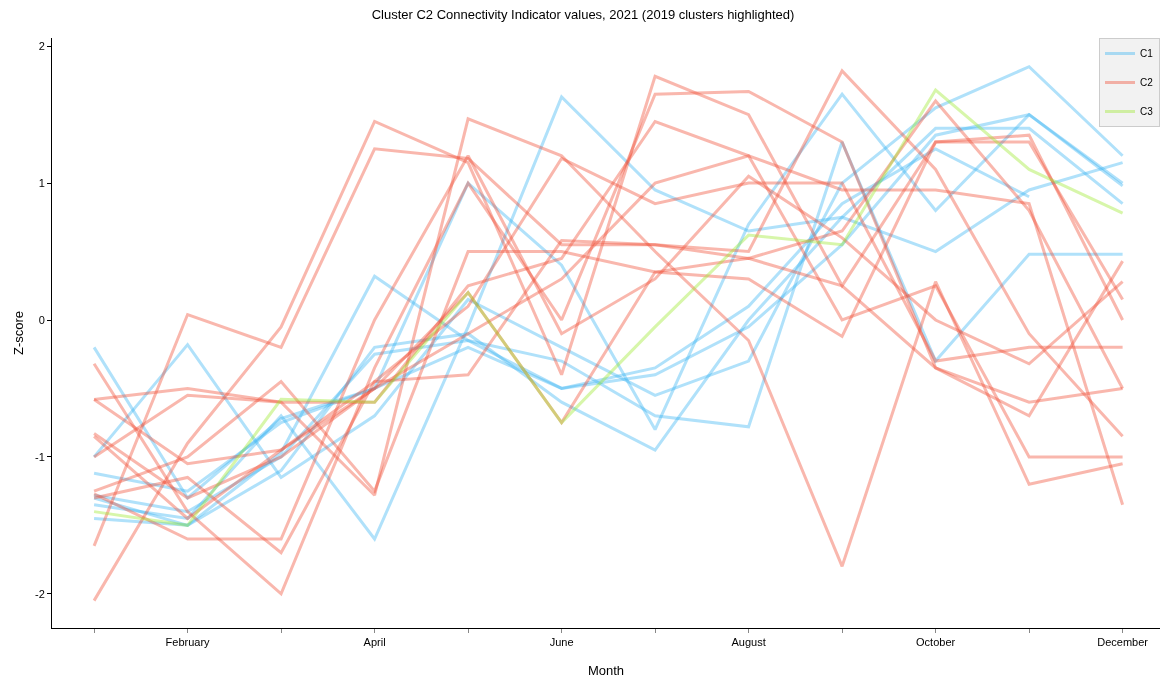  What do you see at coordinates (40, 593) in the screenshot?
I see `y-tick-label: -2` at bounding box center [40, 593].